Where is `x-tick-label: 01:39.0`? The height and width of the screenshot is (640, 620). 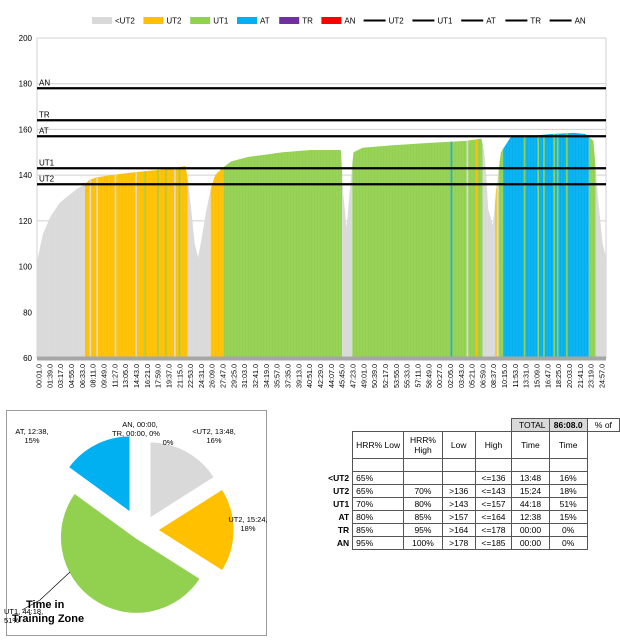
x-tick-label: 01:39.0 is located at coordinates (49, 376).